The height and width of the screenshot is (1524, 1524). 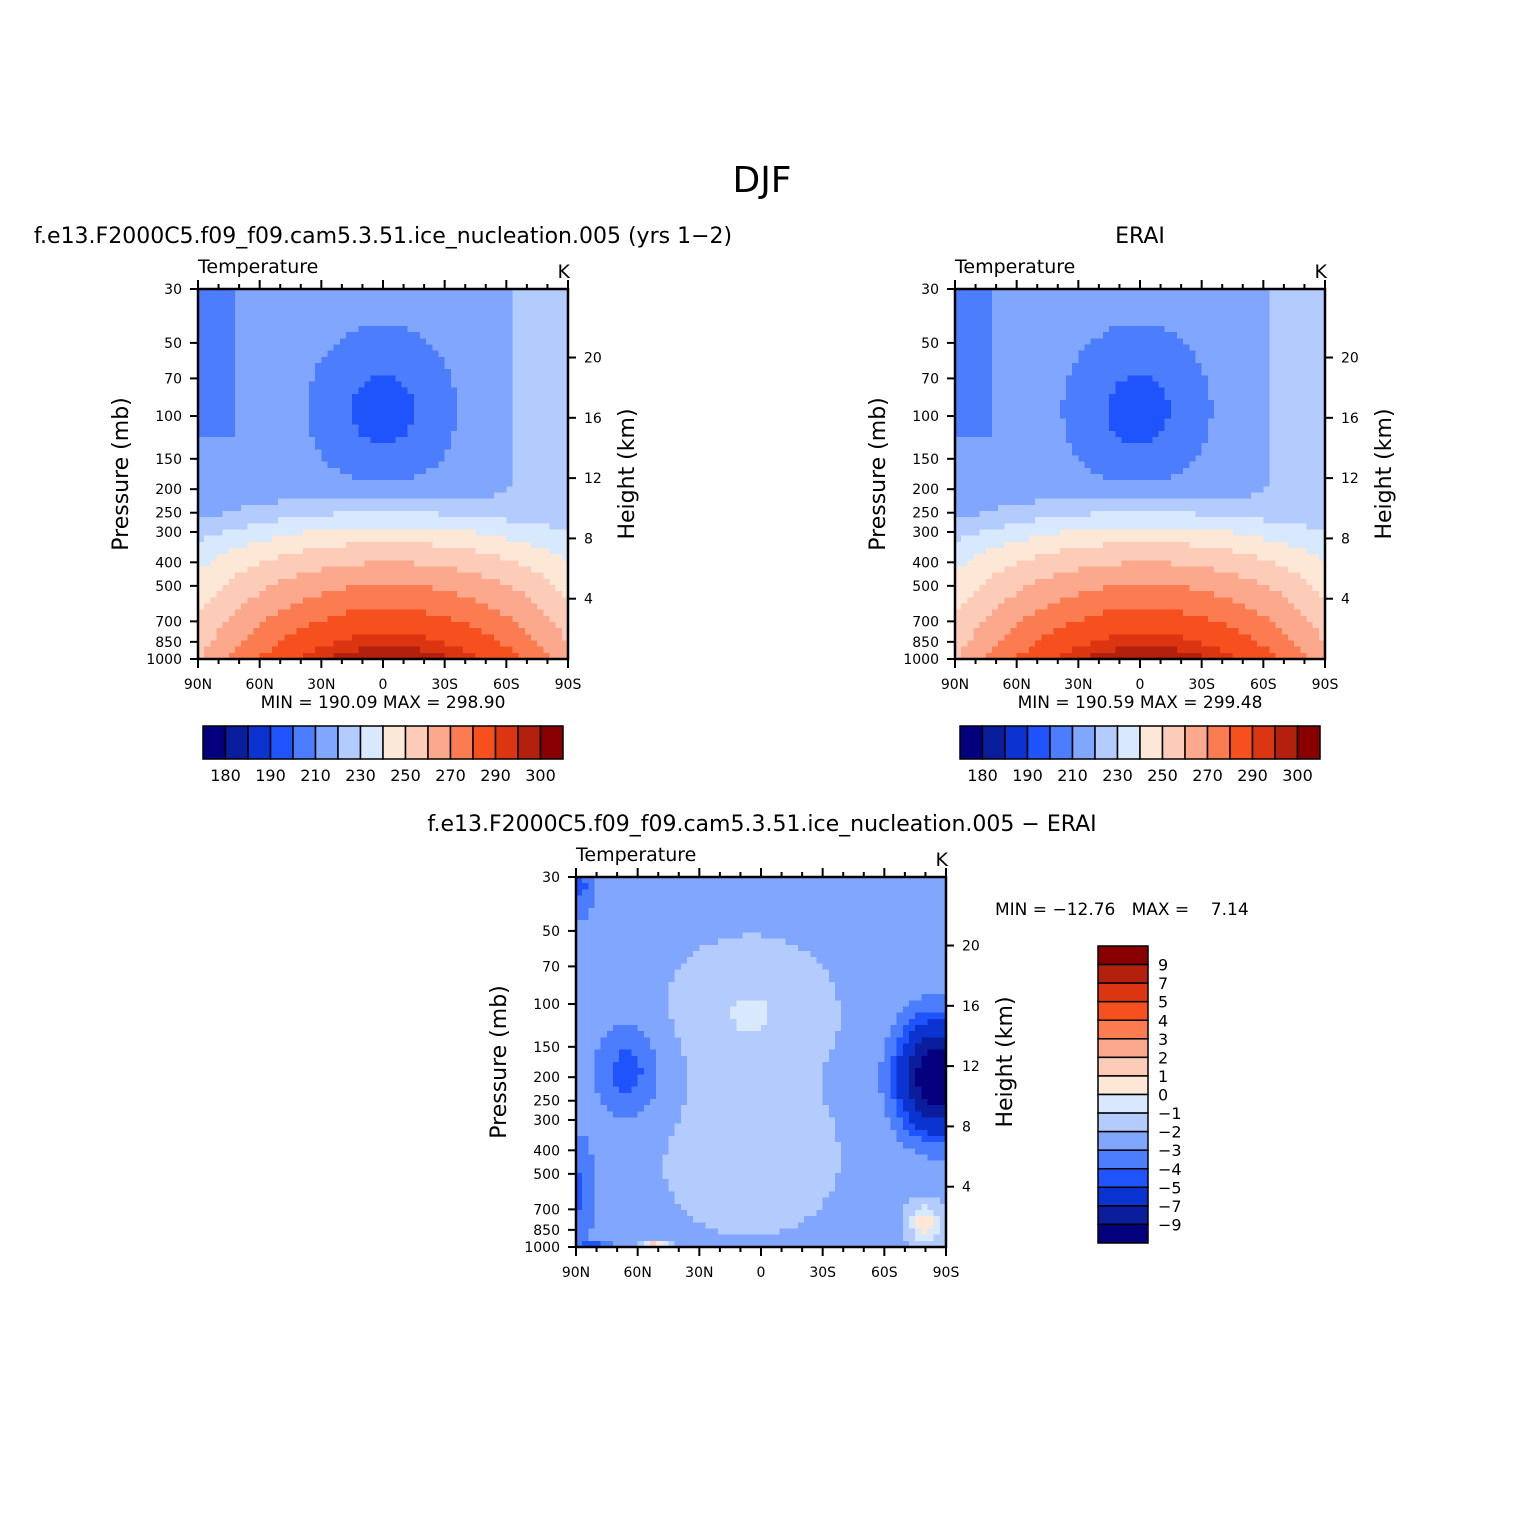 I want to click on y-axis-label-right: Height (km), so click(x=1384, y=473).